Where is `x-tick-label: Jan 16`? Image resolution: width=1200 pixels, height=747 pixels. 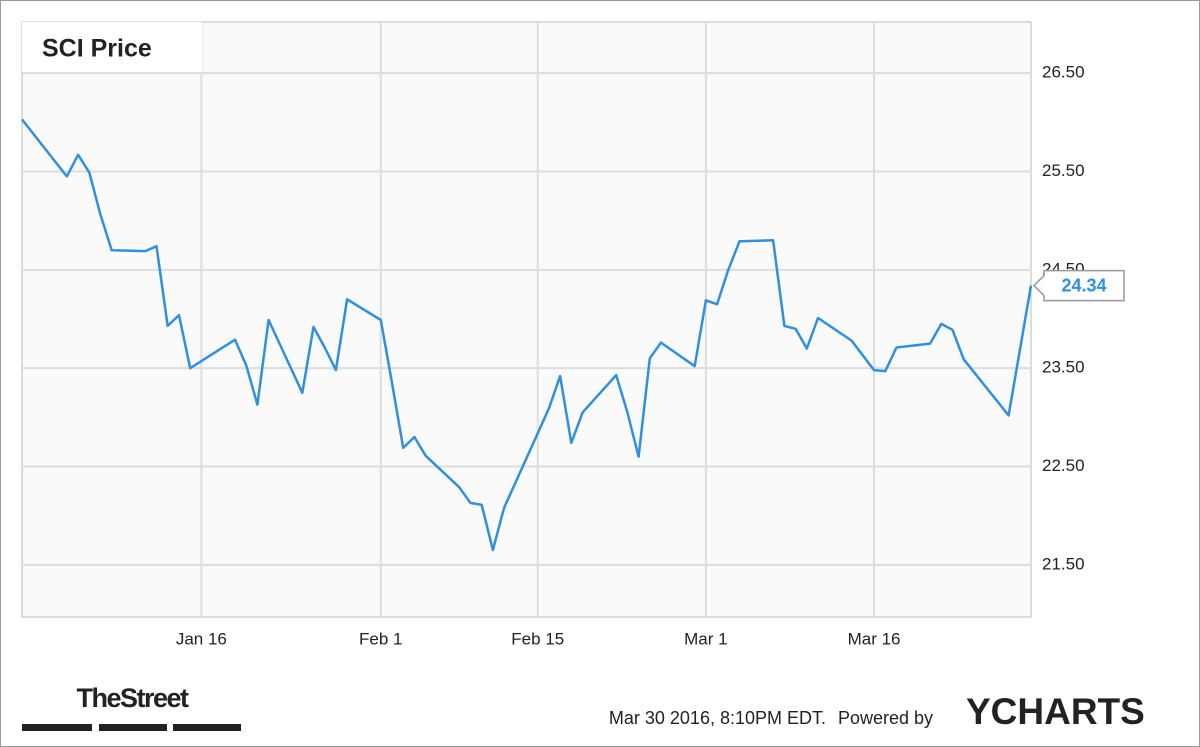 x-tick-label: Jan 16 is located at coordinates (201, 638).